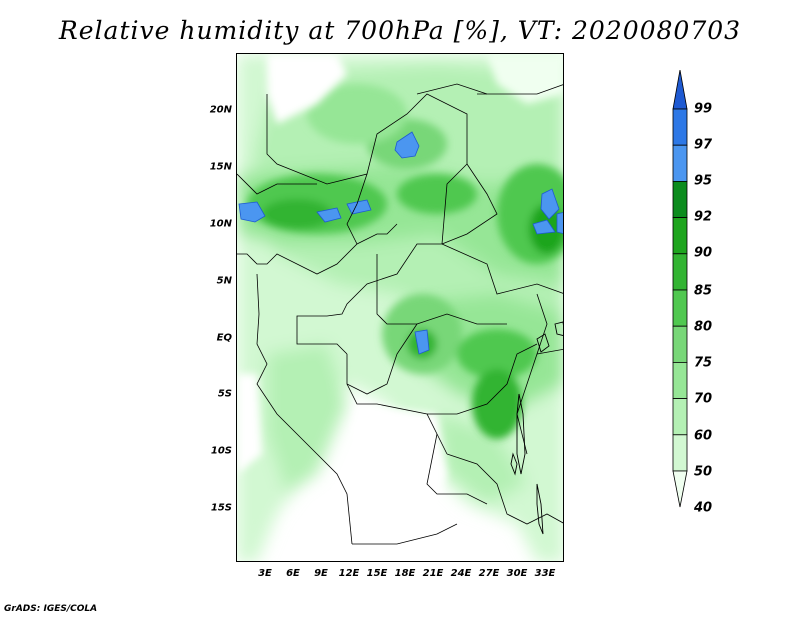 The image size is (800, 618). I want to click on colorbar, so click(680, 289).